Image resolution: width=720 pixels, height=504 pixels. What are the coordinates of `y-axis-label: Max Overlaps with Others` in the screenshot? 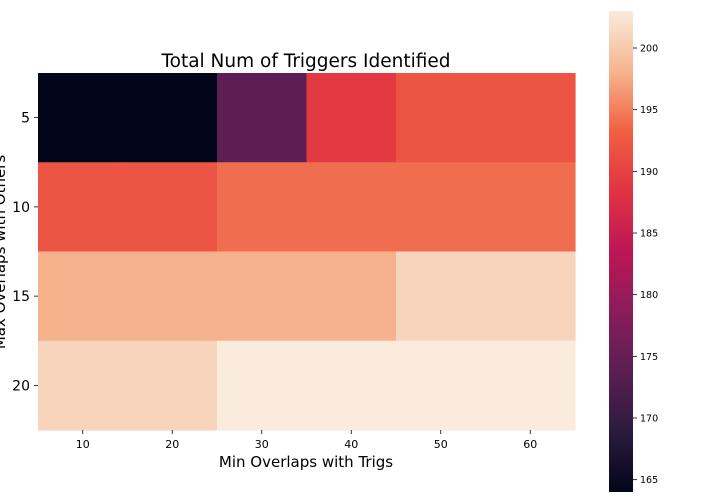 It's located at (4, 252).